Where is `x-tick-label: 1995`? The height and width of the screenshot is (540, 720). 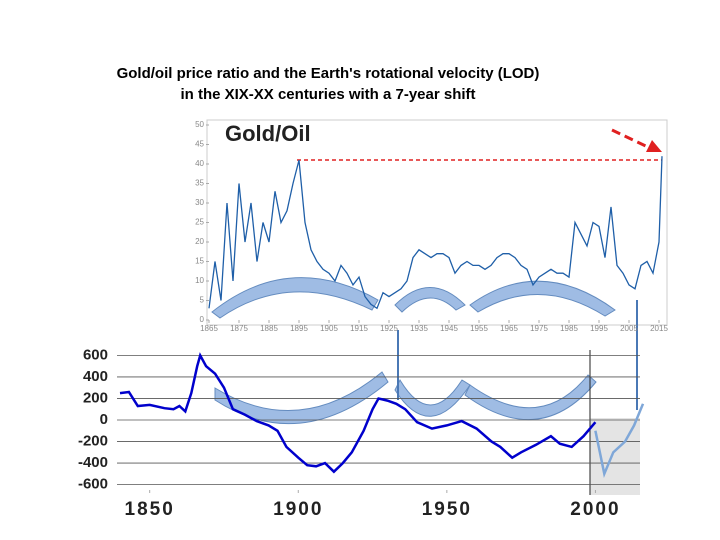 x-tick-label: 1995 is located at coordinates (599, 328).